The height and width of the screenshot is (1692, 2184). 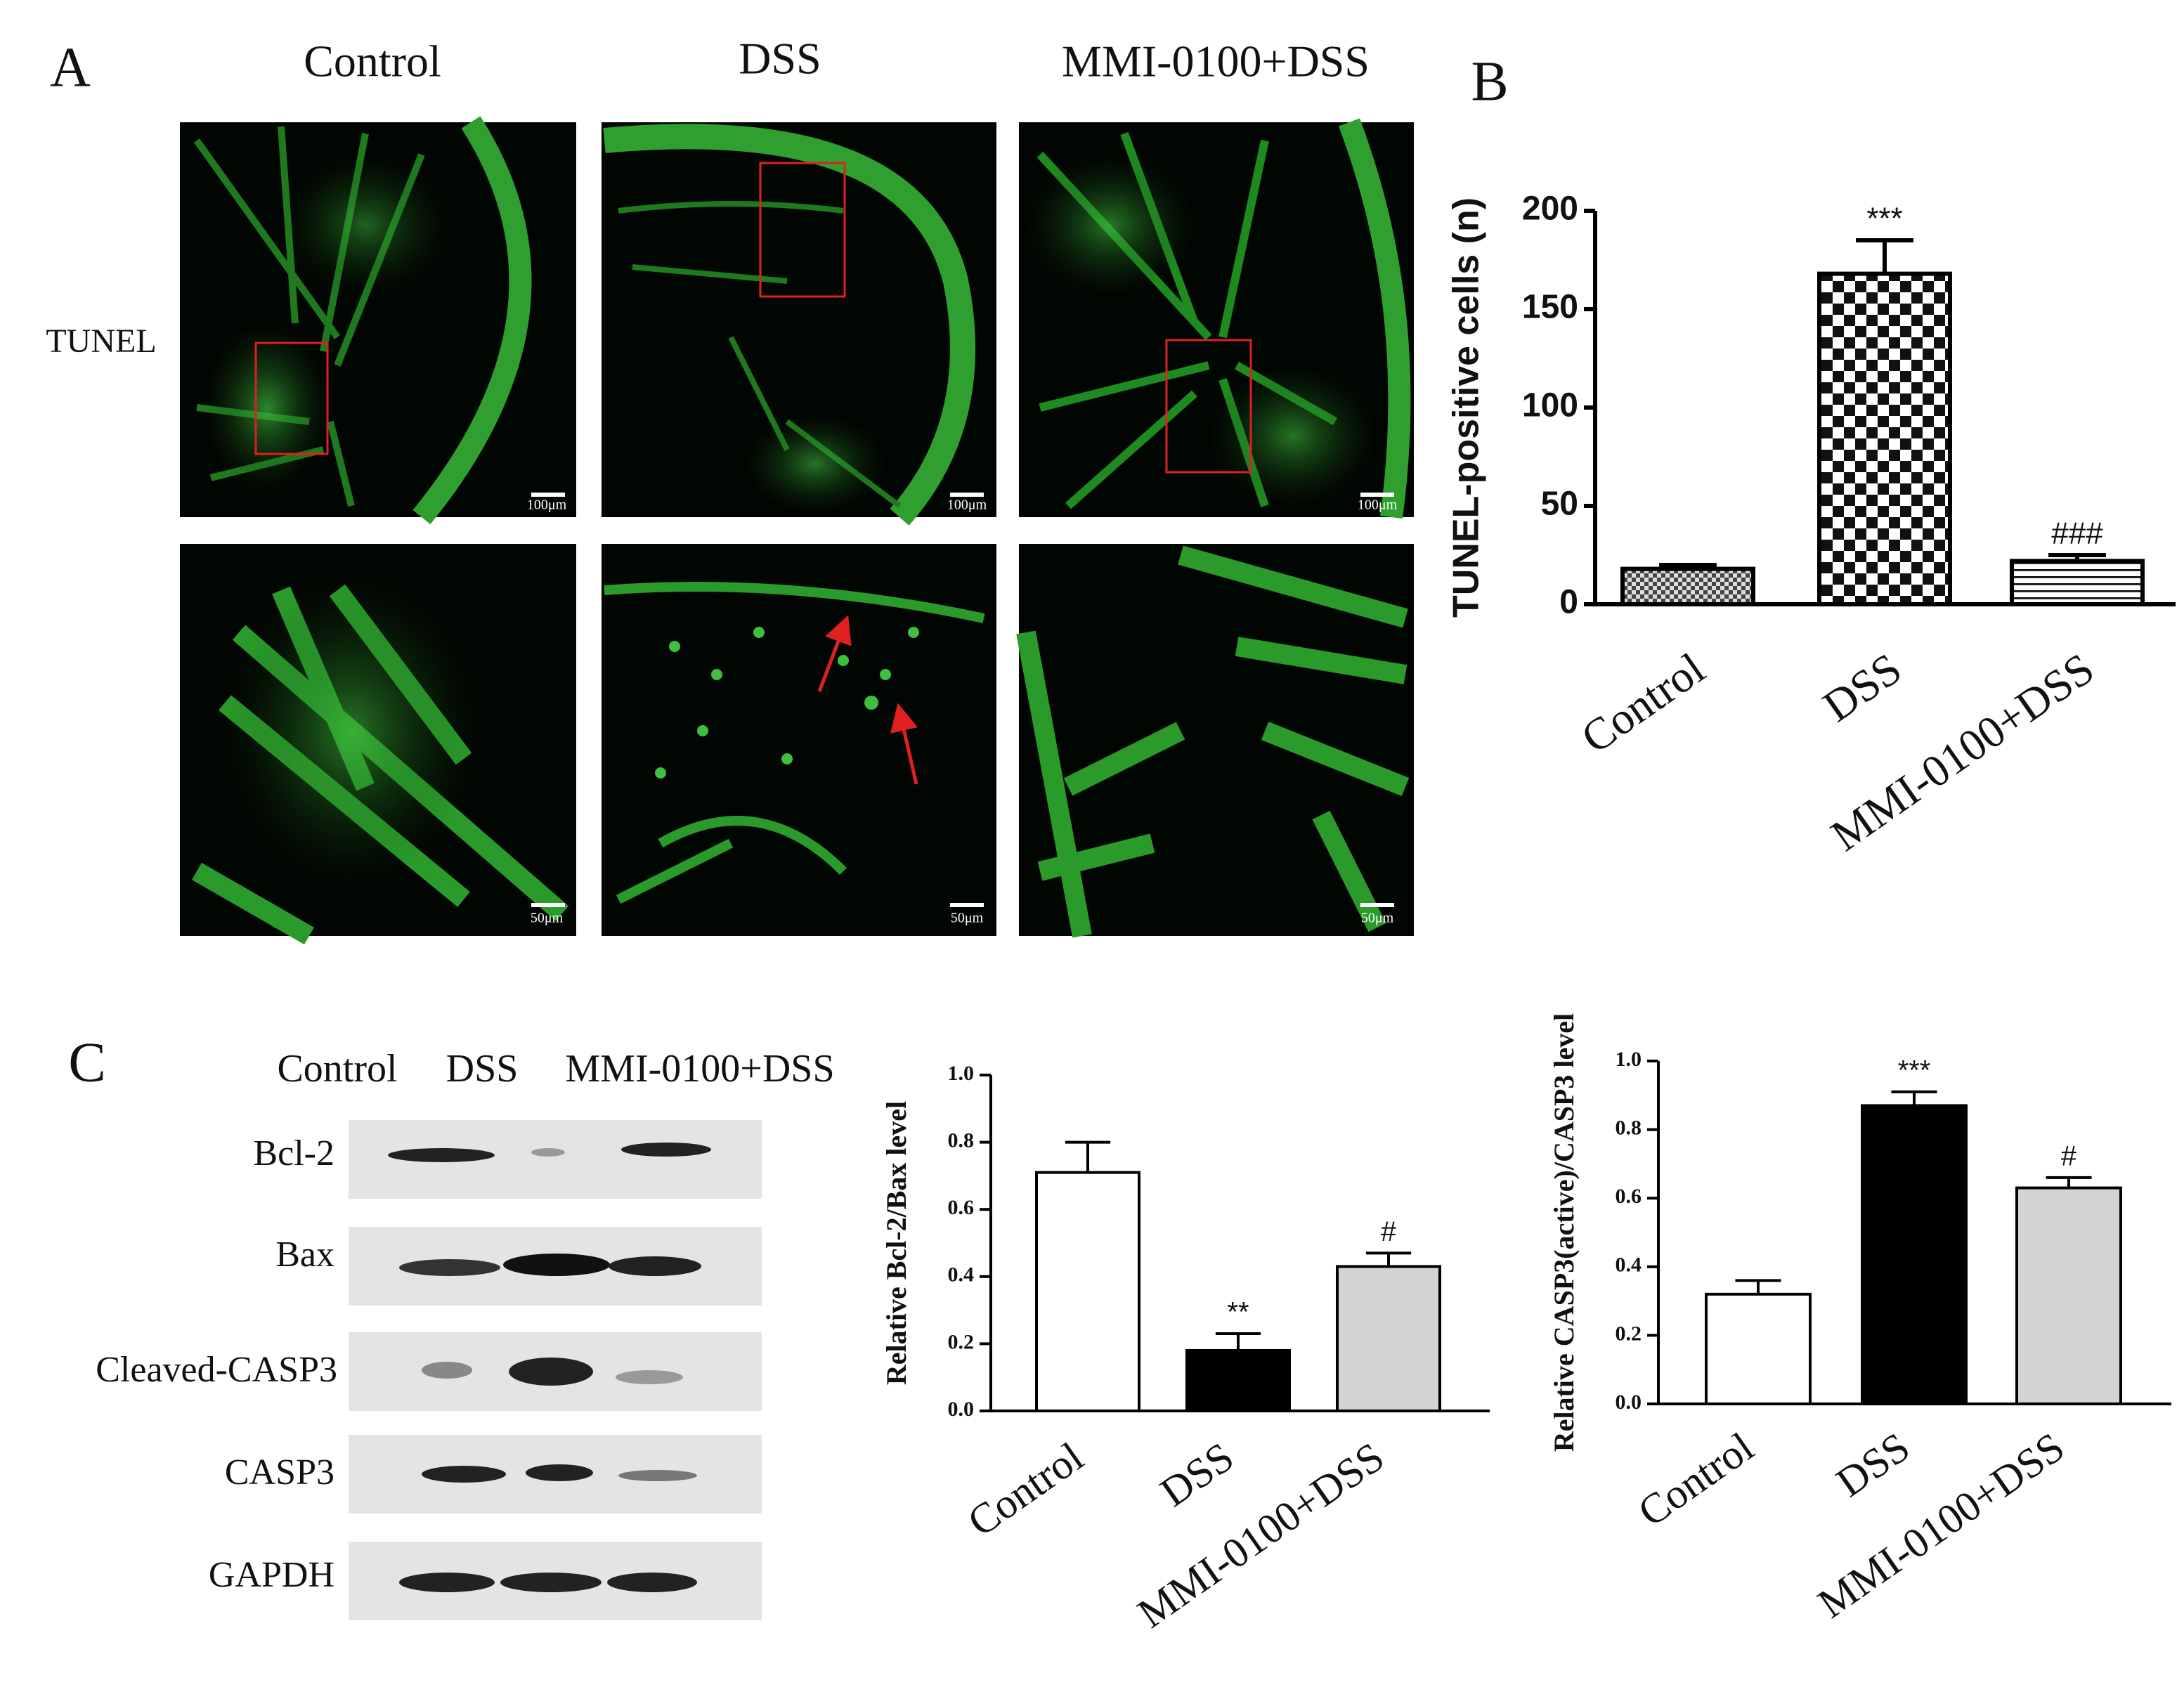 I want to click on y-tick-label: 150, so click(x=1550, y=307).